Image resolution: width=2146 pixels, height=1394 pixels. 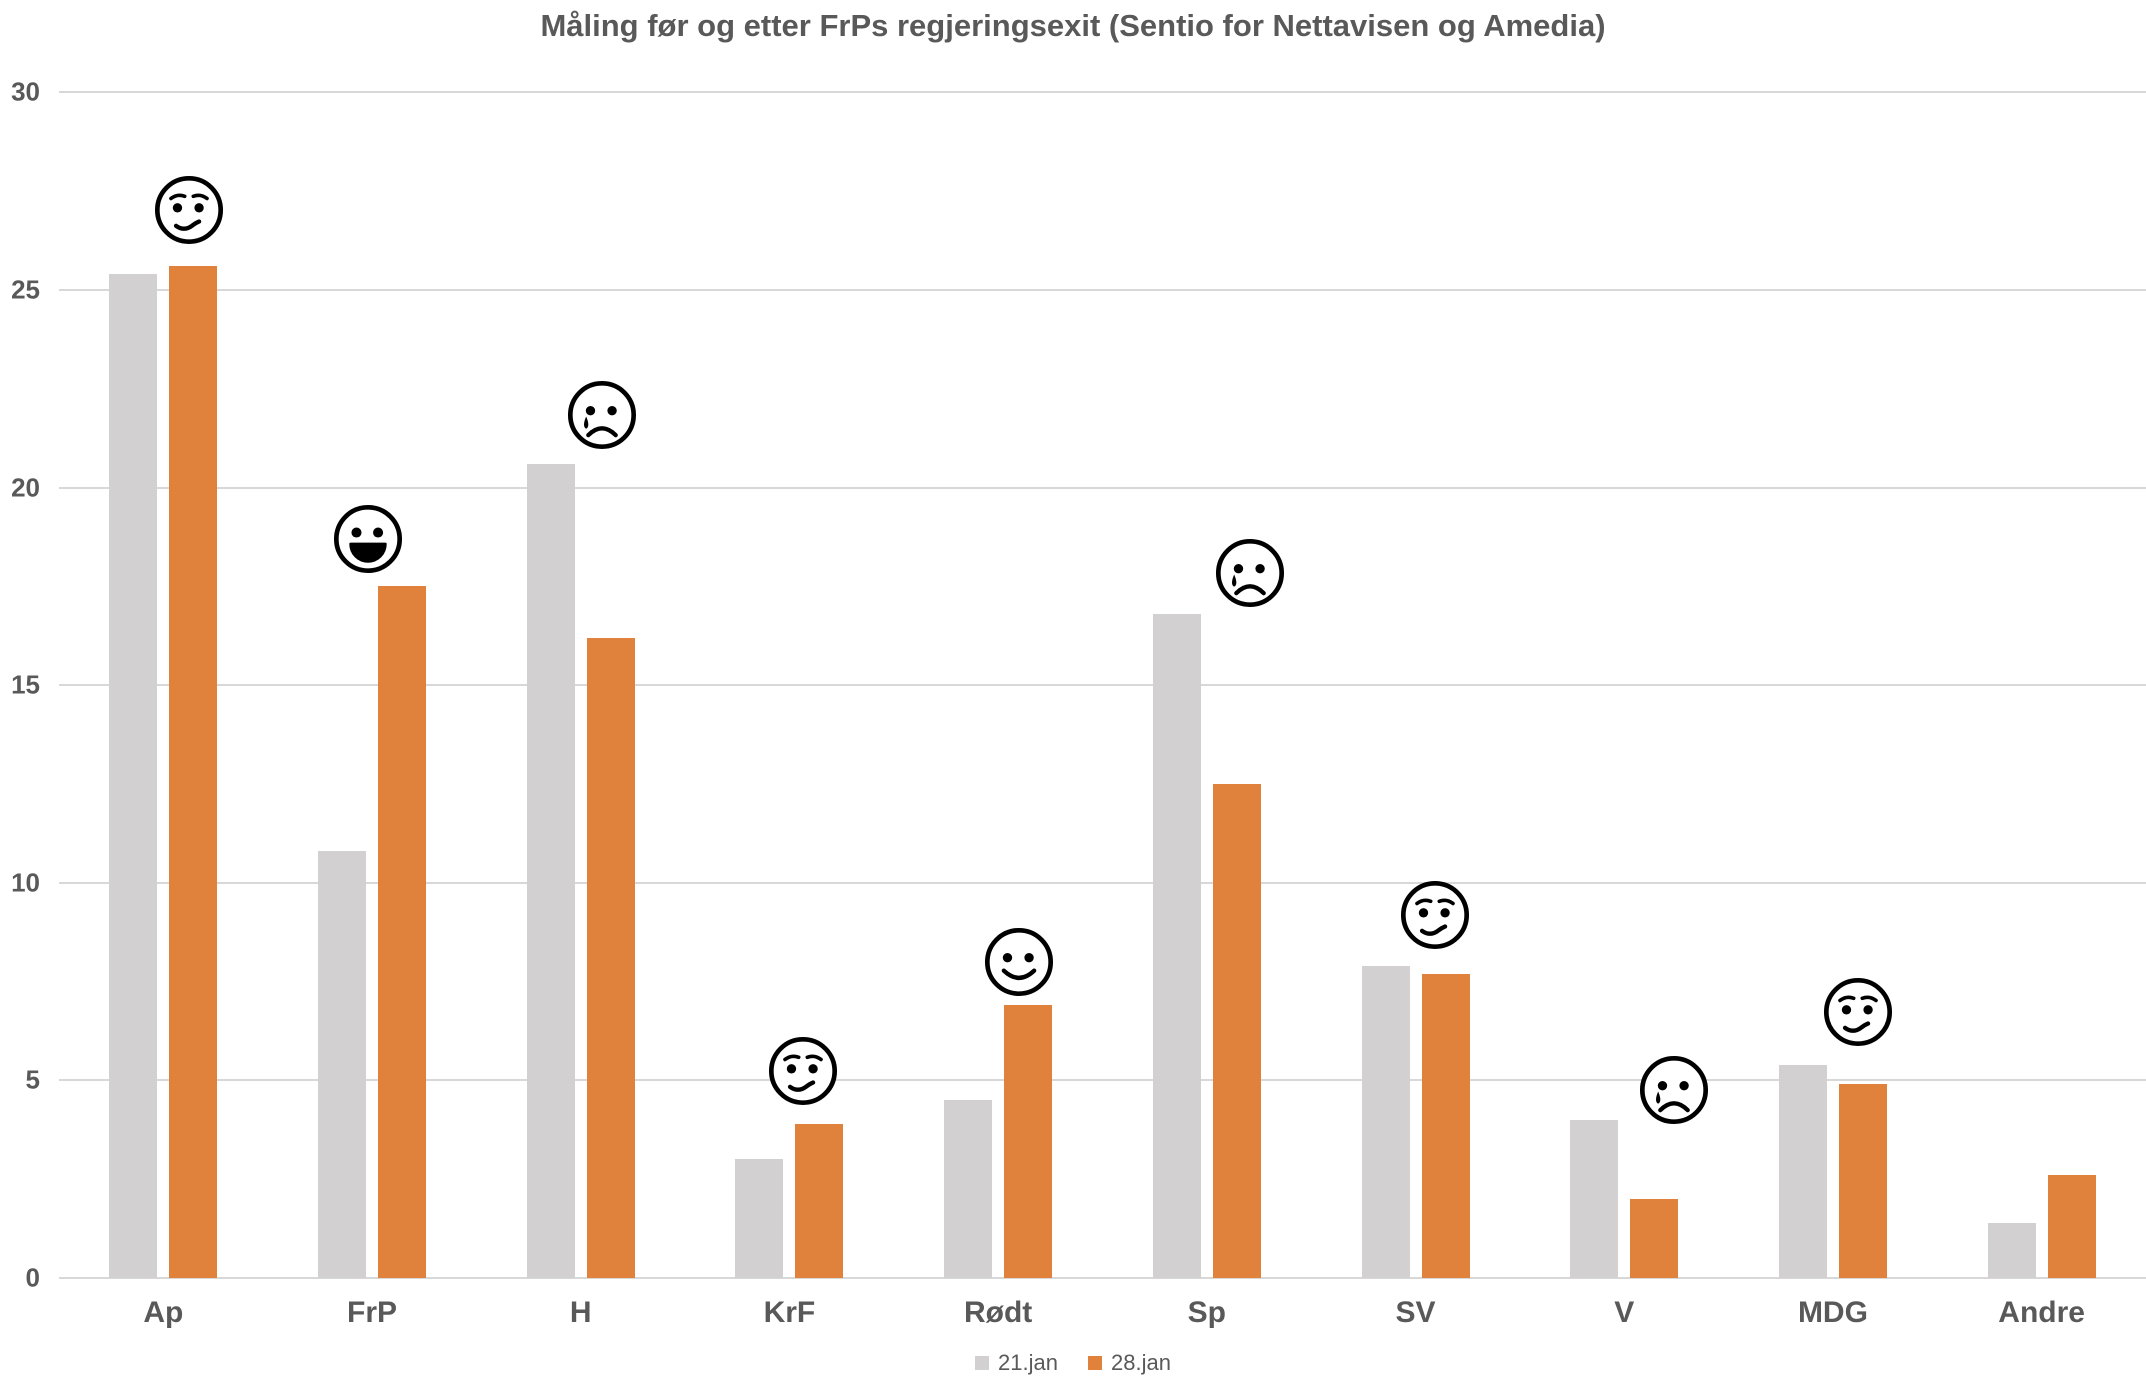 I want to click on bar-28-jan-v, so click(x=1654, y=1238).